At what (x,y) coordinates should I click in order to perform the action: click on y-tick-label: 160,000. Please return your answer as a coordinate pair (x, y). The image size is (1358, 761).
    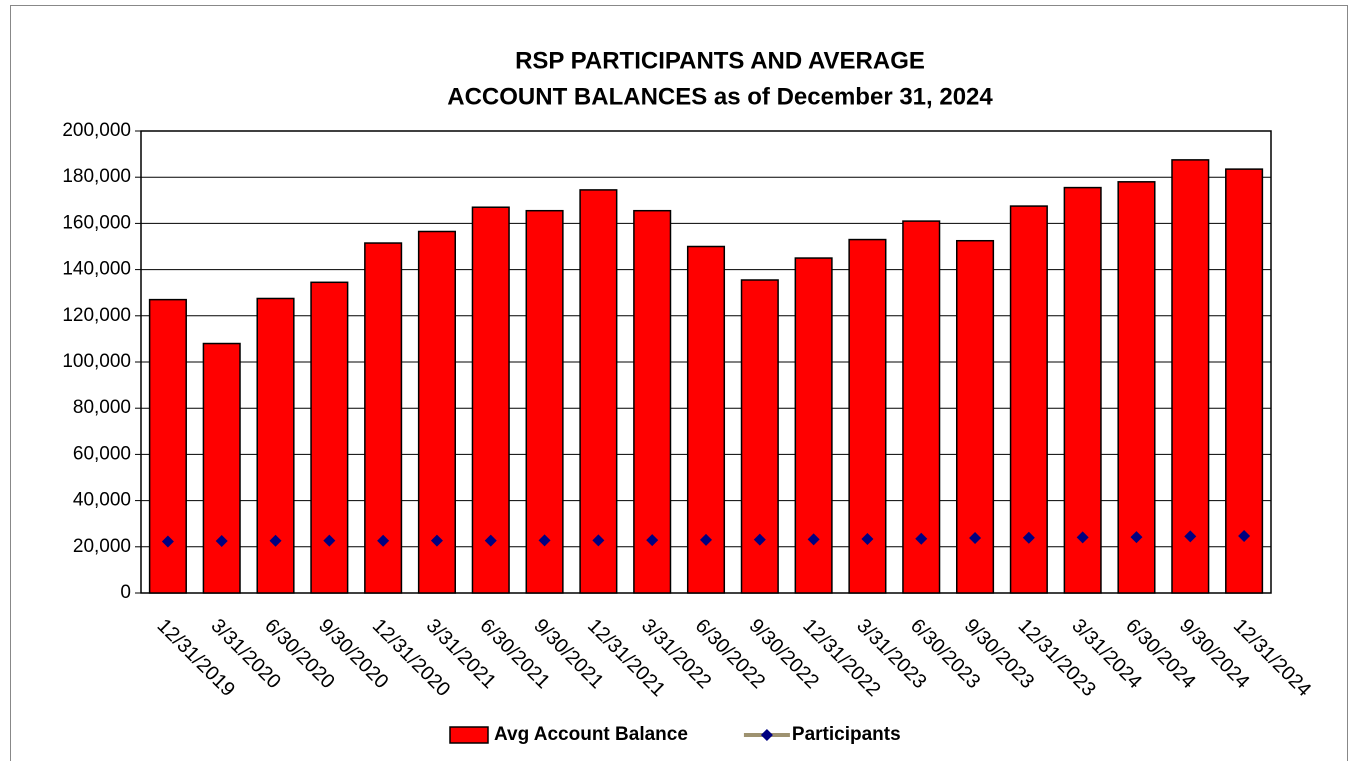
    Looking at the image, I should click on (96, 222).